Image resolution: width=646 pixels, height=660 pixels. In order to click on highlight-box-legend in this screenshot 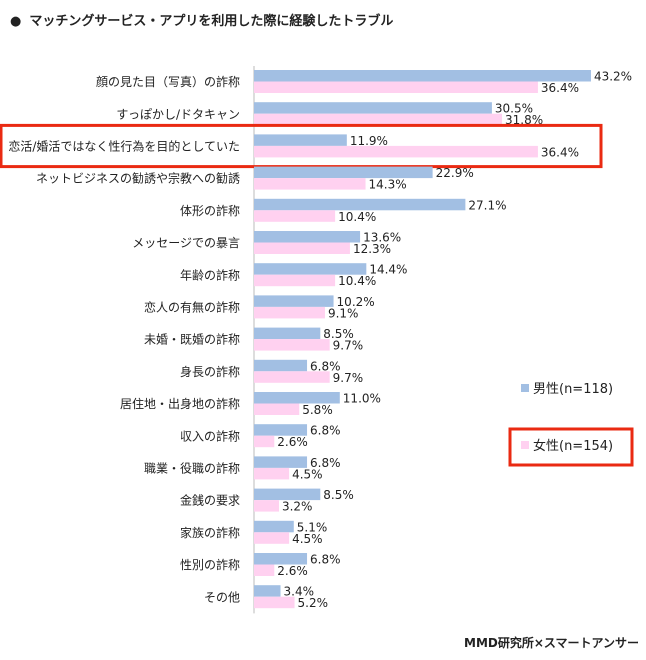, I will do `click(571, 447)`.